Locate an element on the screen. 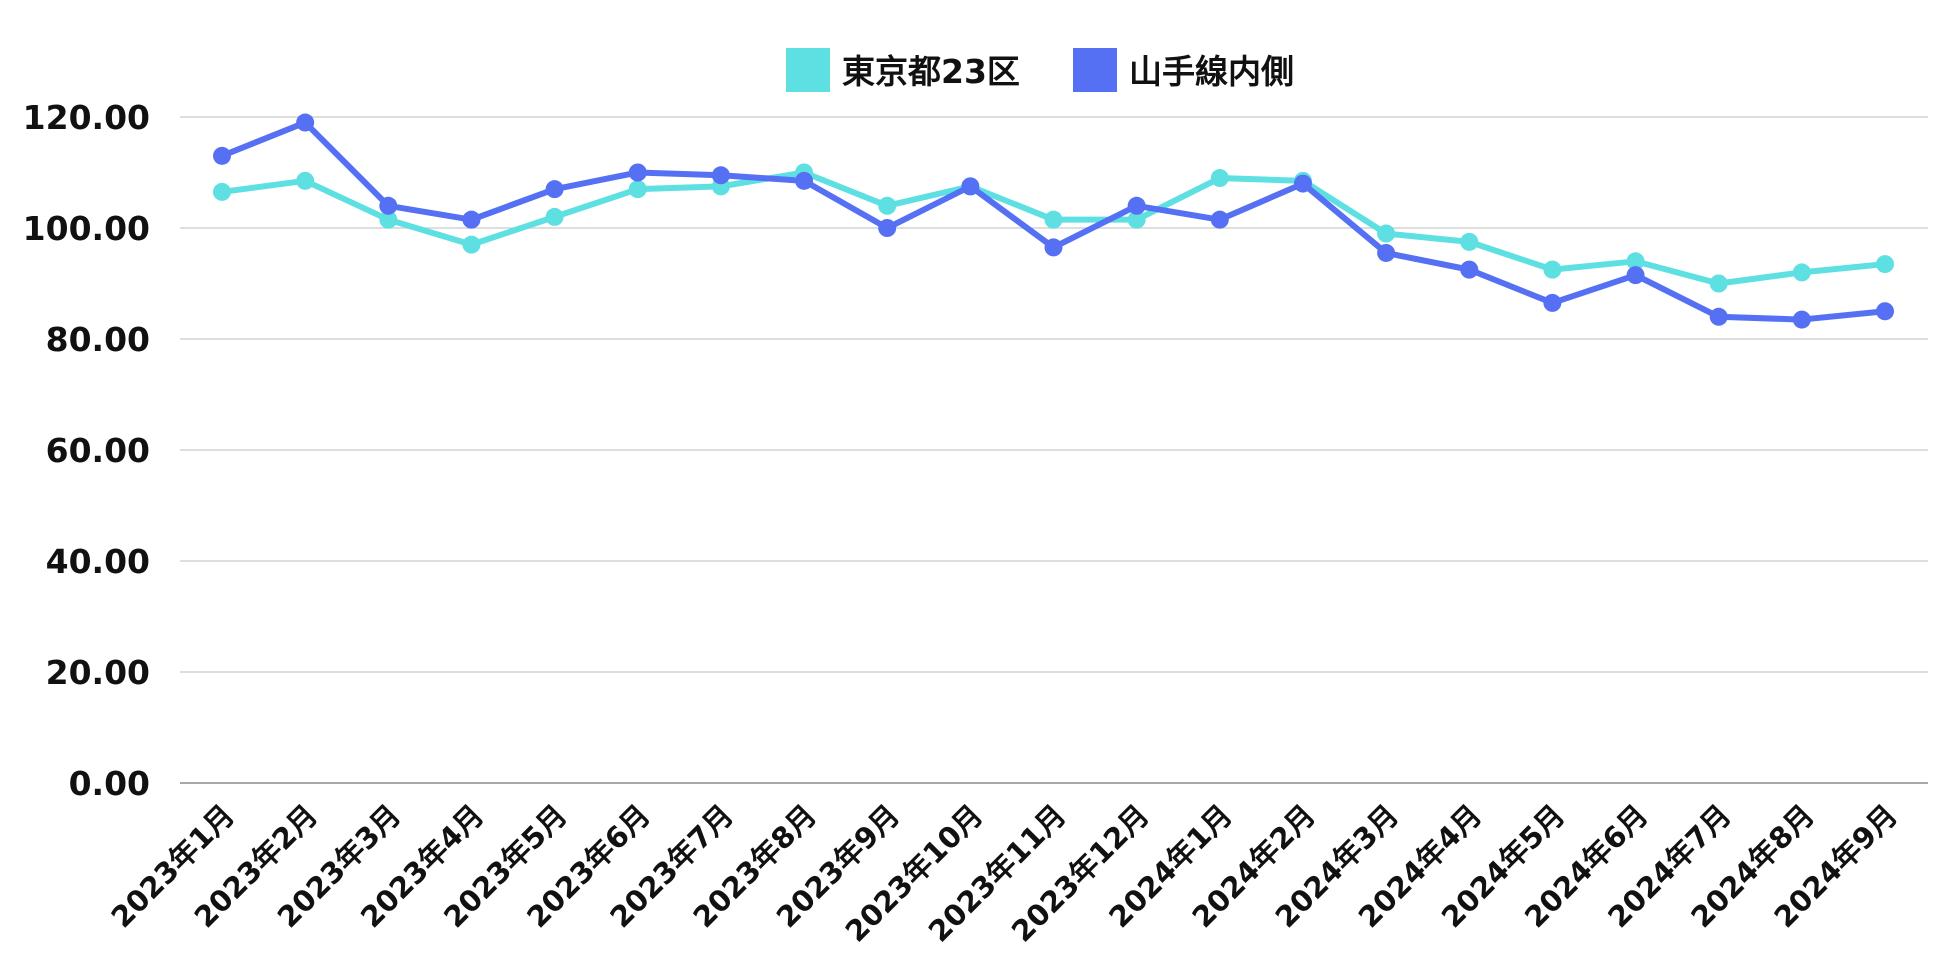 The width and height of the screenshot is (1950, 978). y-tick-label: 40.00 is located at coordinates (98, 561).